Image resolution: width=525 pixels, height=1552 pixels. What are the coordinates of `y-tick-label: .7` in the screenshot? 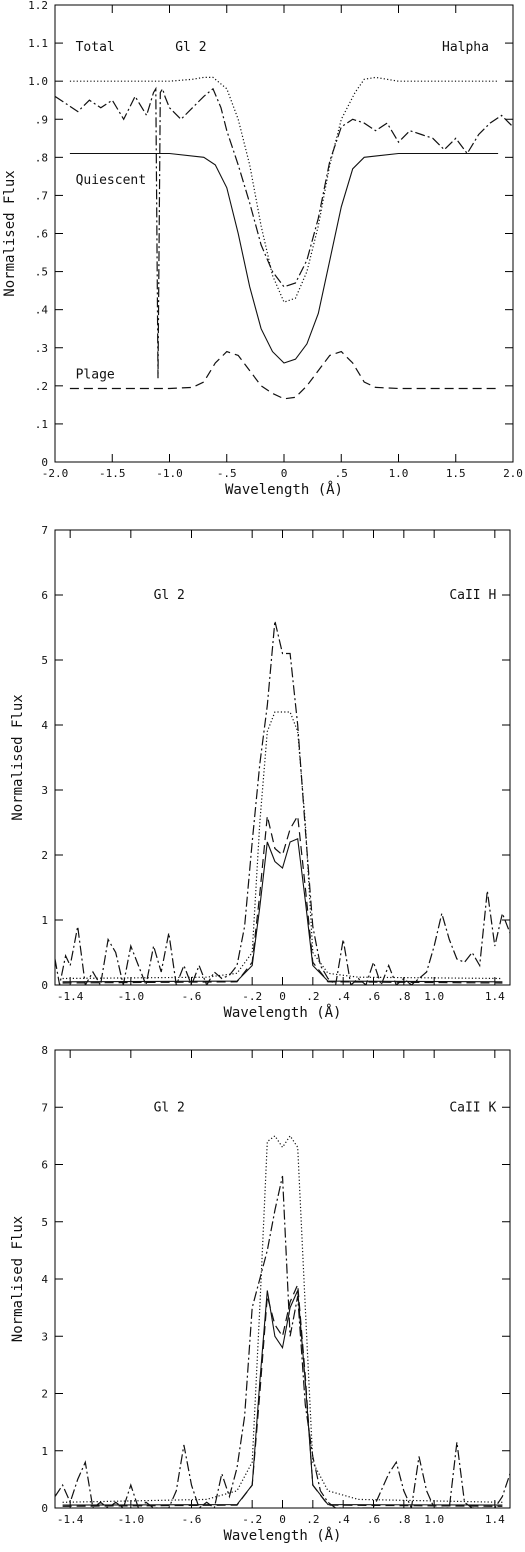 It's located at (41, 195).